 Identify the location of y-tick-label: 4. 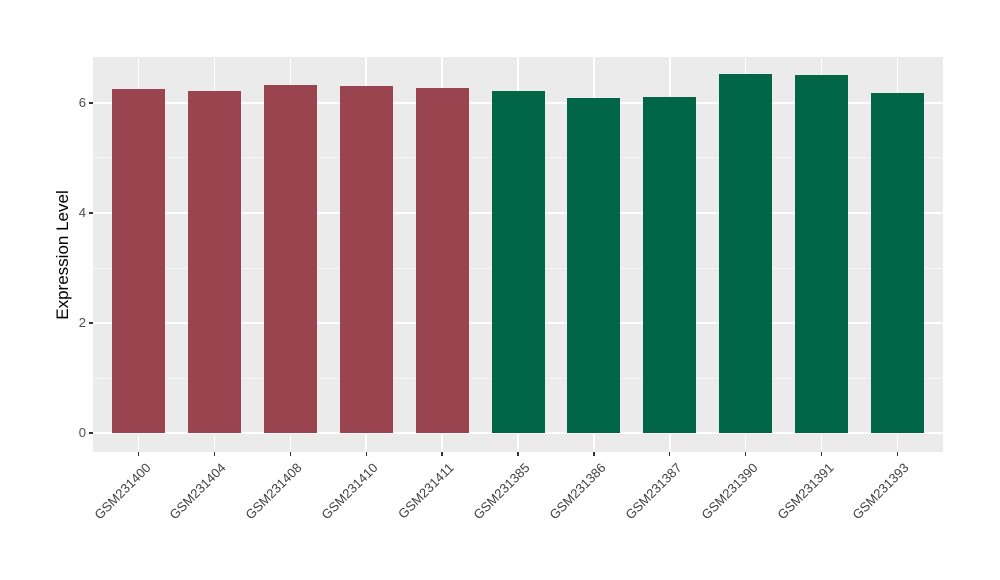
(82, 212).